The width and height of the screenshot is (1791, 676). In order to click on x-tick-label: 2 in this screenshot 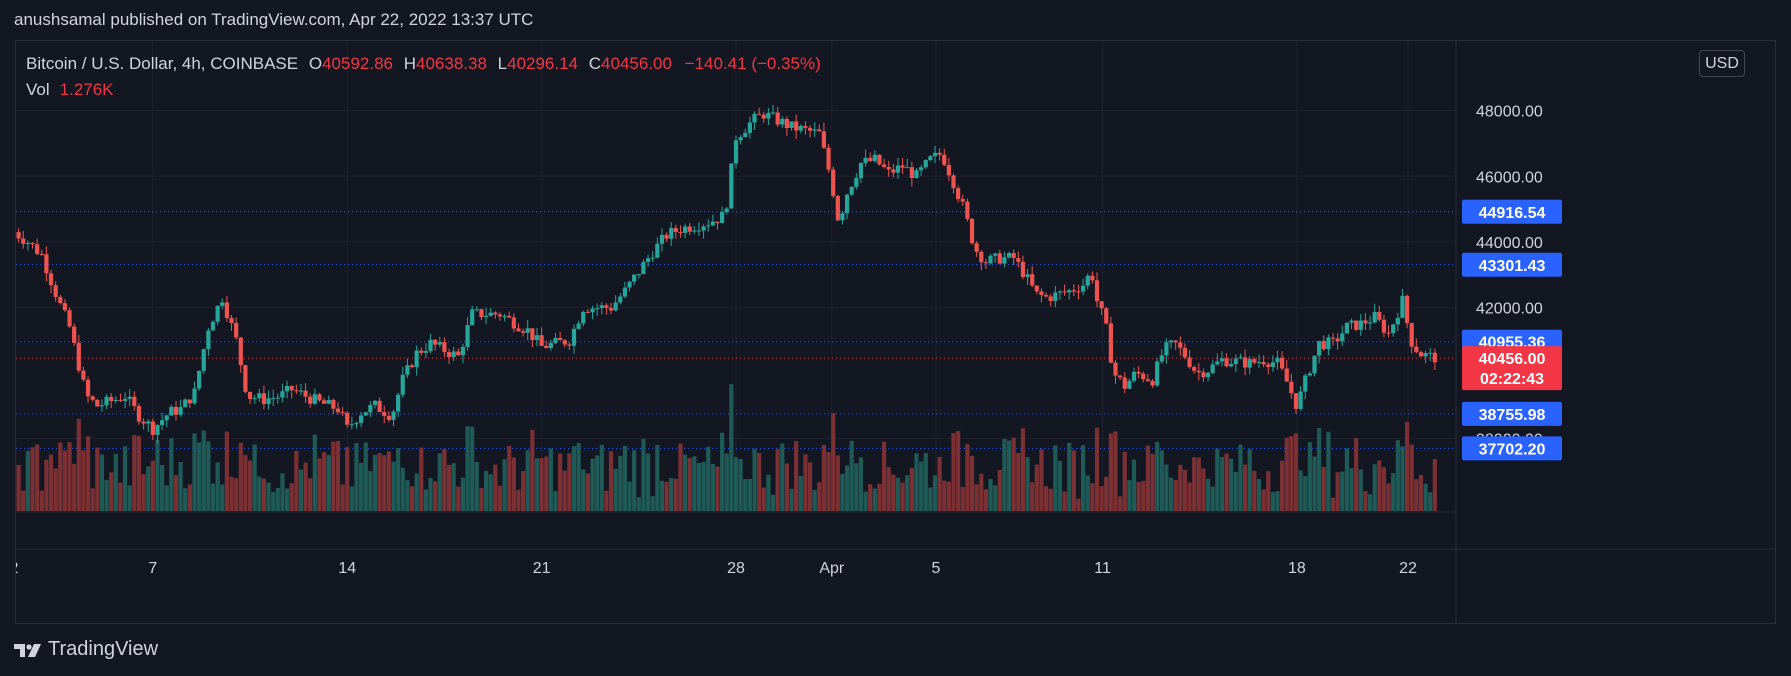, I will do `click(17, 568)`.